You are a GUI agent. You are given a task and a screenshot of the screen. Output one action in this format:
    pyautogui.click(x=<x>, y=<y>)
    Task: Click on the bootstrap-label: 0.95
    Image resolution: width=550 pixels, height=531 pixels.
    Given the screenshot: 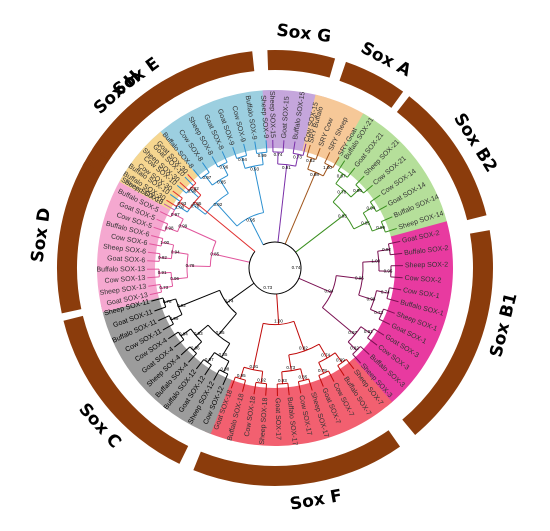 What is the action you would take?
    pyautogui.click(x=388, y=270)
    